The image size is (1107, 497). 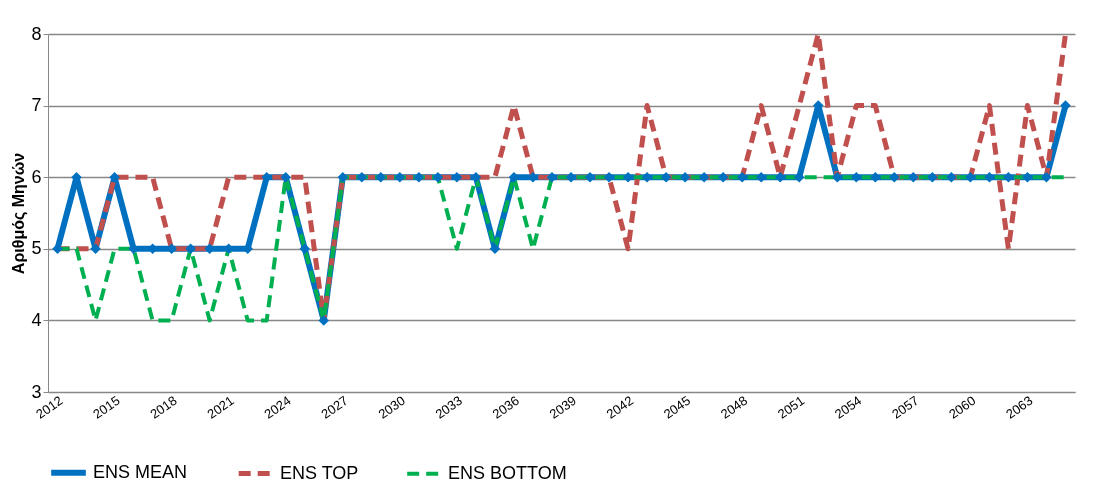 I want to click on legend-label: ENS BOTTOM, so click(x=507, y=472).